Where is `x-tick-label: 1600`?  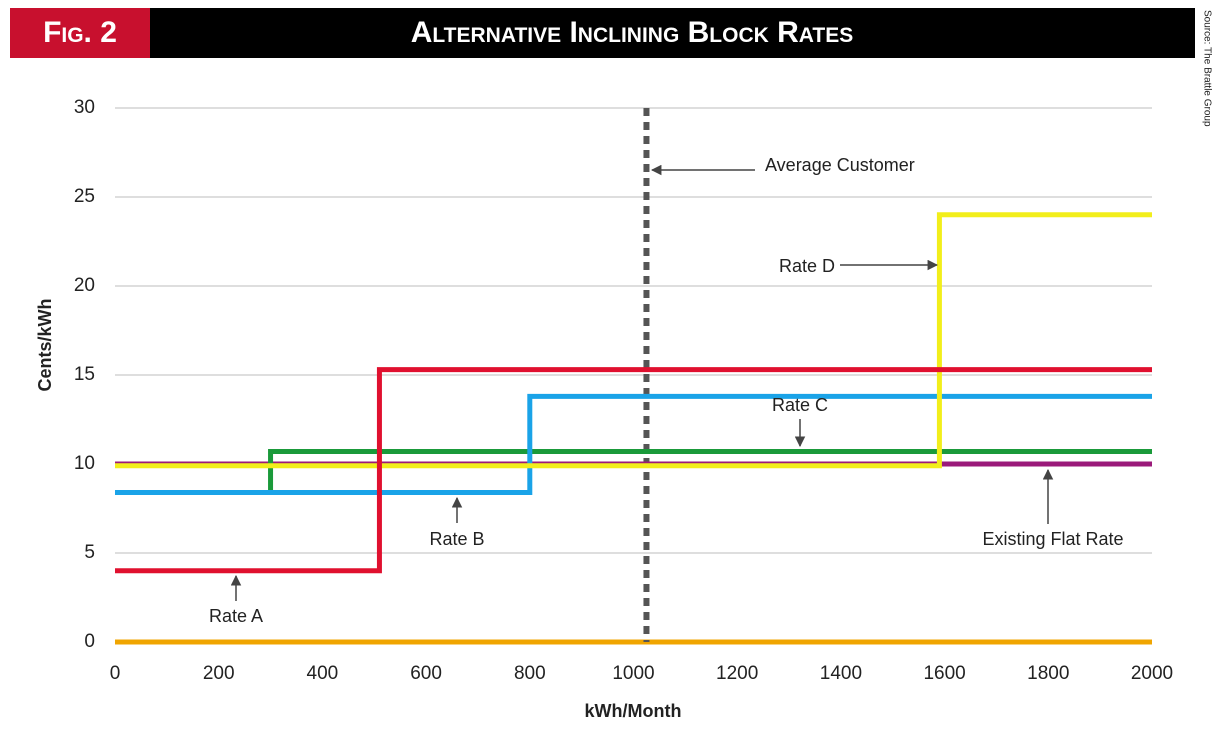
x-tick-label: 1600 is located at coordinates (944, 673).